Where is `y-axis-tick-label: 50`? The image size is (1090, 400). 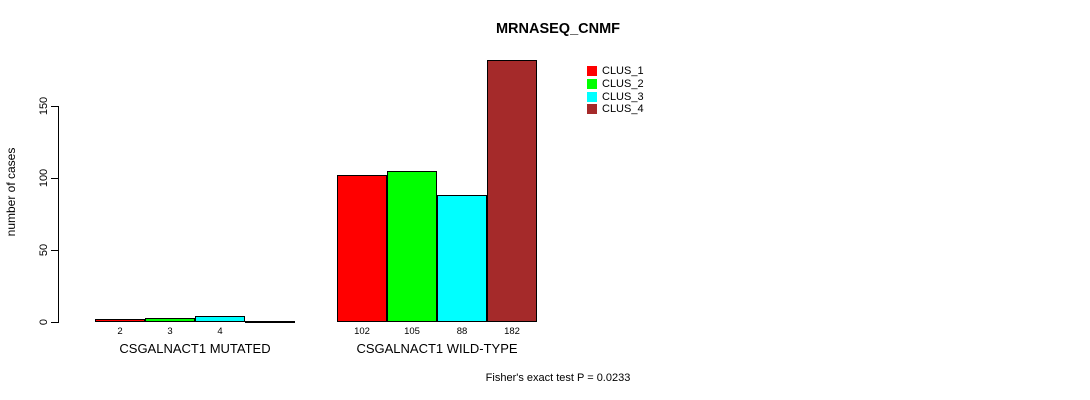 y-axis-tick-label: 50 is located at coordinates (44, 250).